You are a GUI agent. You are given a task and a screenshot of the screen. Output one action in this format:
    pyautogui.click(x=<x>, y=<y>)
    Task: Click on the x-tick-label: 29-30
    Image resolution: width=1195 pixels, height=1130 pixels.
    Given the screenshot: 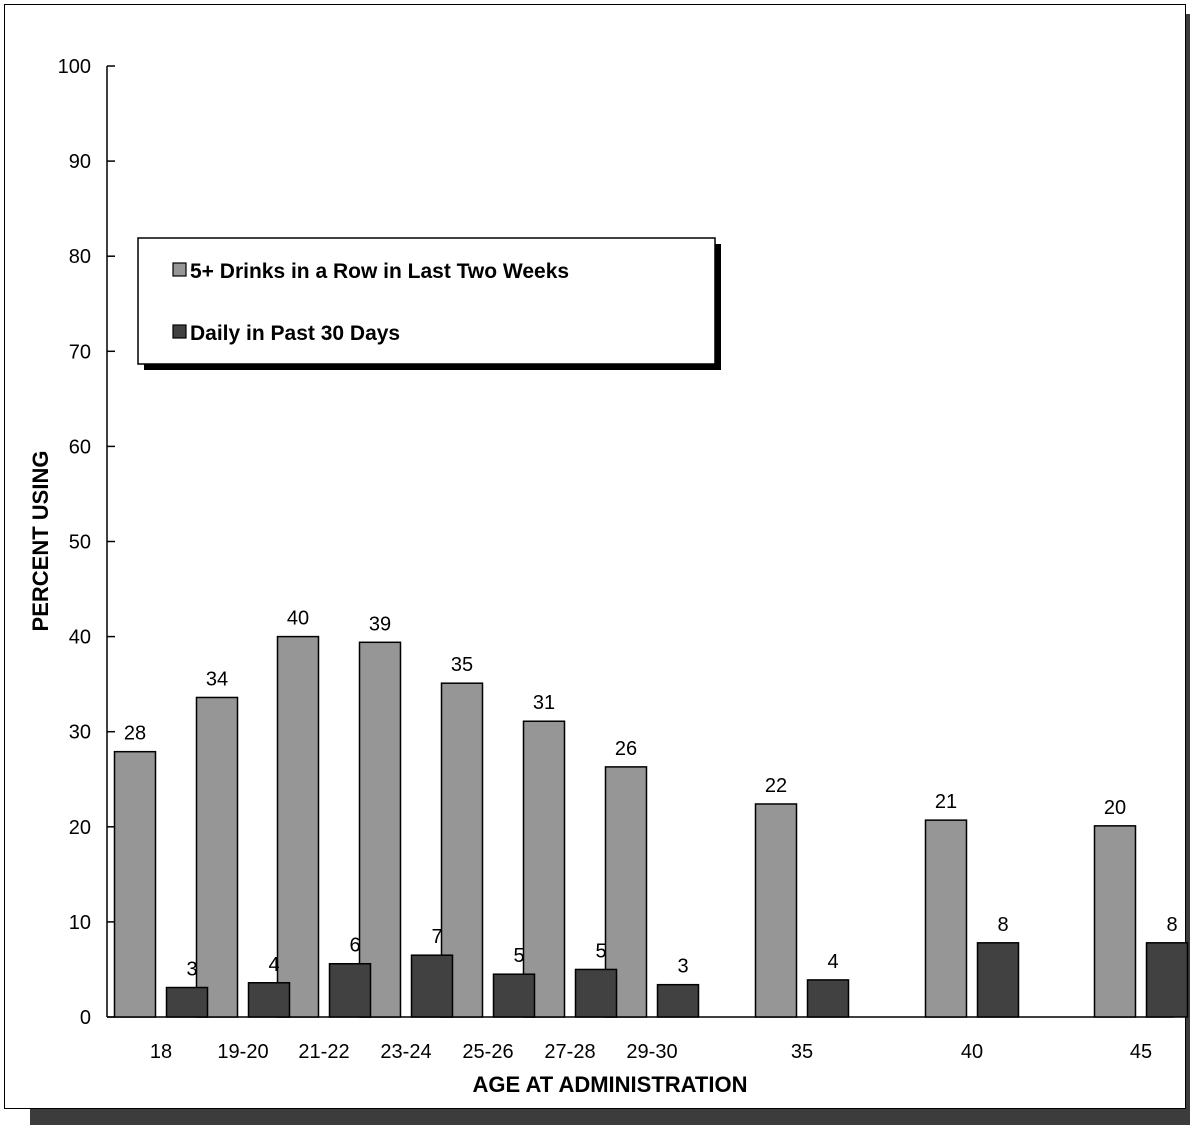 What is the action you would take?
    pyautogui.click(x=651, y=1052)
    